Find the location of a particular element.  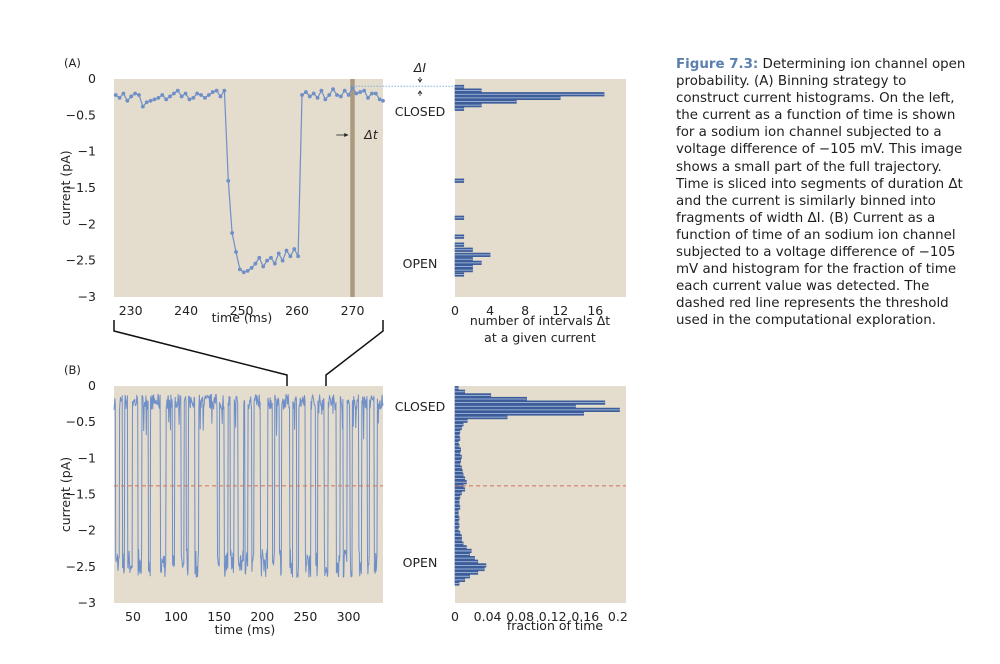

panel-a-y-tick-label: −0.5 is located at coordinates (81, 114).